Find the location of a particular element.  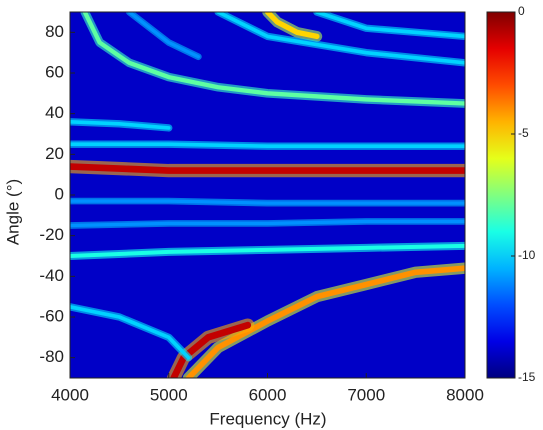

colorbar: 0 -5 -10 -15 is located at coordinates (511, 194).